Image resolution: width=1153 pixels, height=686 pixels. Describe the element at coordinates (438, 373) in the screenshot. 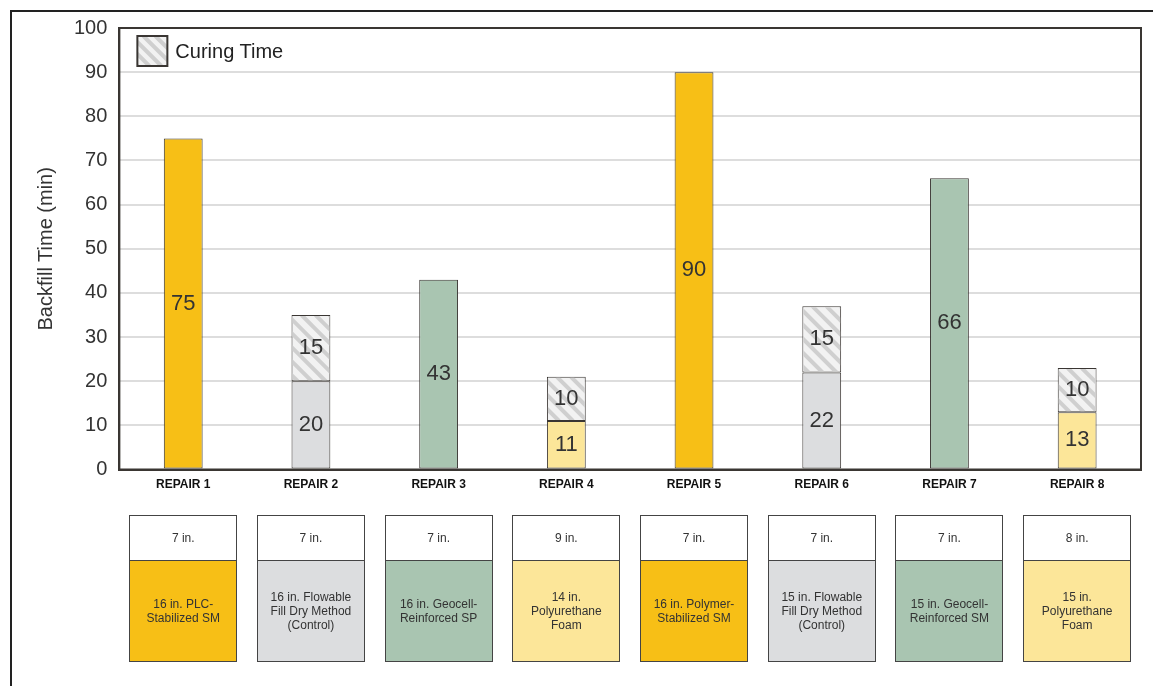

I see `data-label: 43` at that location.